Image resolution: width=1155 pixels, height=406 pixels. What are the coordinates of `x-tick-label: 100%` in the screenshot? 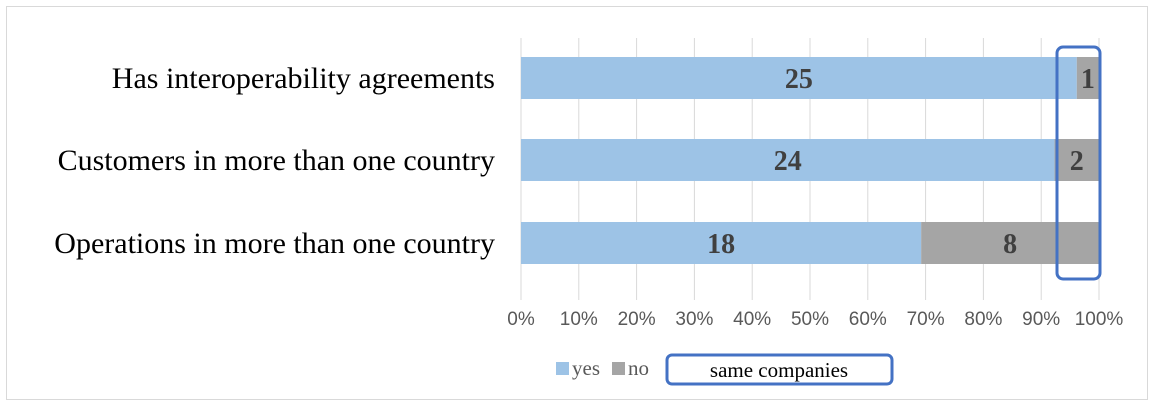 It's located at (1099, 319).